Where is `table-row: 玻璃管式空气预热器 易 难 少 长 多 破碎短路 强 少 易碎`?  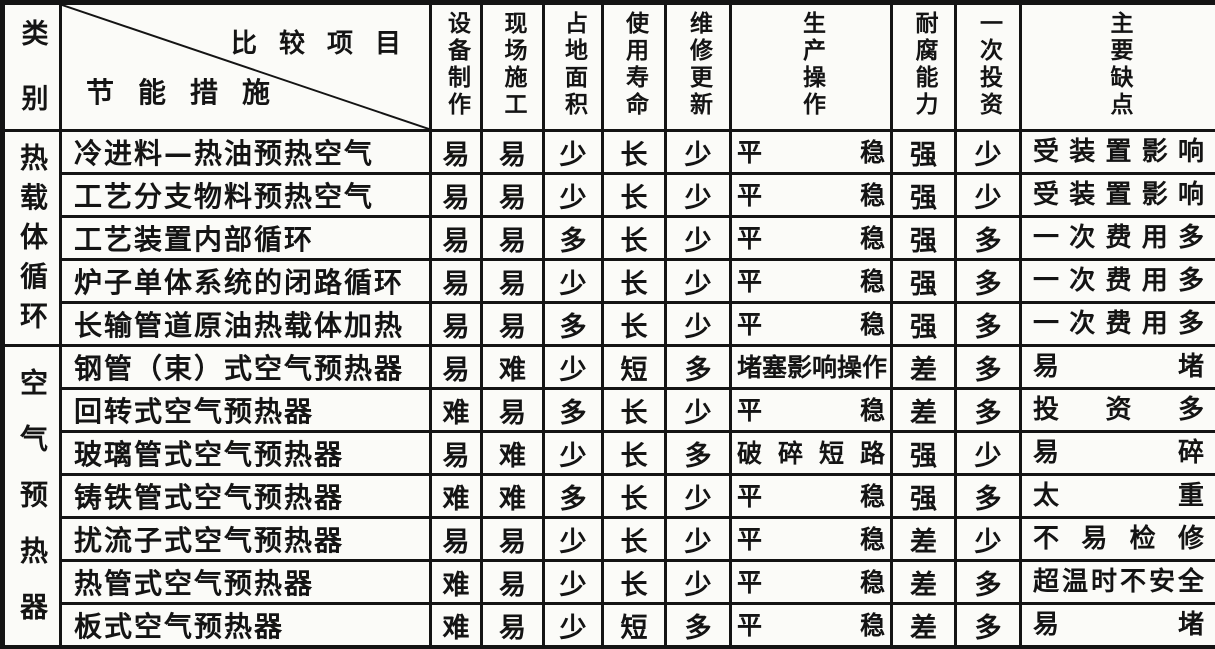 table-row: 玻璃管式空气预热器 易 难 少 长 多 破碎短路 强 少 易碎 is located at coordinates (609, 453).